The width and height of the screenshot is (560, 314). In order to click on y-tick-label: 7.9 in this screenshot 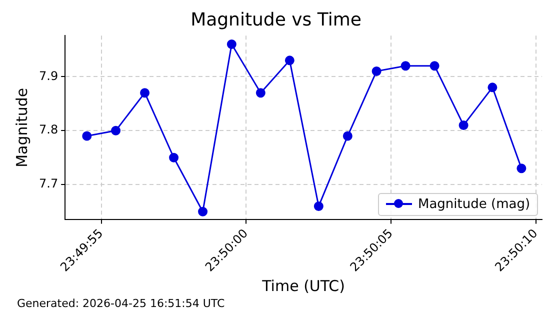, I will do `click(48, 75)`.